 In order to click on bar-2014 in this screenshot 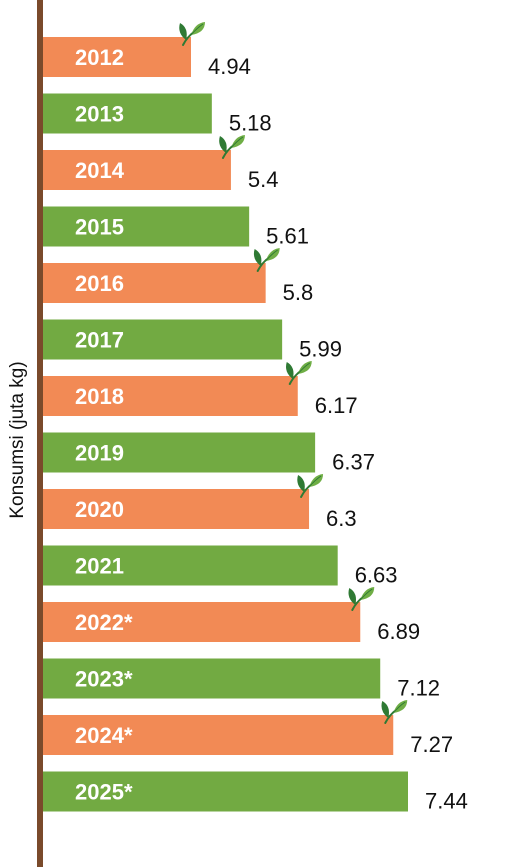, I will do `click(137, 170)`.